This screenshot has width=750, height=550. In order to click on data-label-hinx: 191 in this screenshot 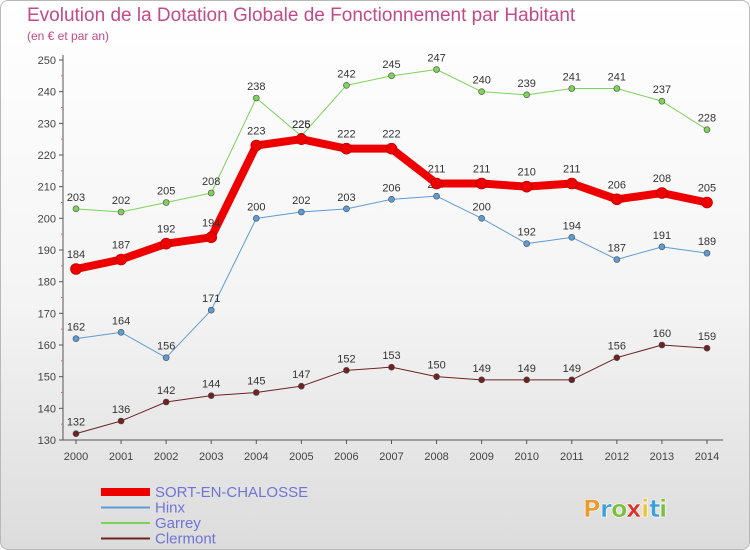, I will do `click(662, 236)`.